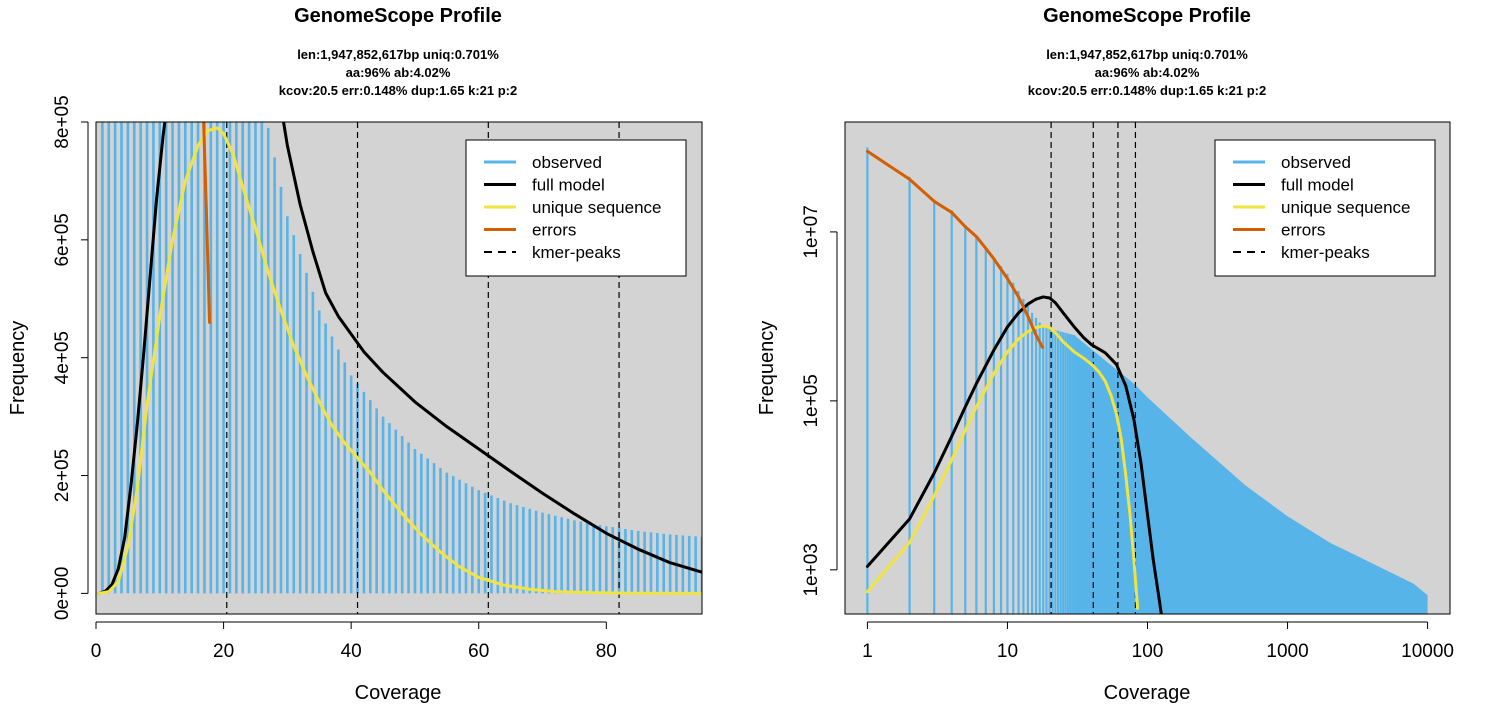 This screenshot has width=1491, height=713. What do you see at coordinates (478, 651) in the screenshot?
I see `x-tick-label: 60` at bounding box center [478, 651].